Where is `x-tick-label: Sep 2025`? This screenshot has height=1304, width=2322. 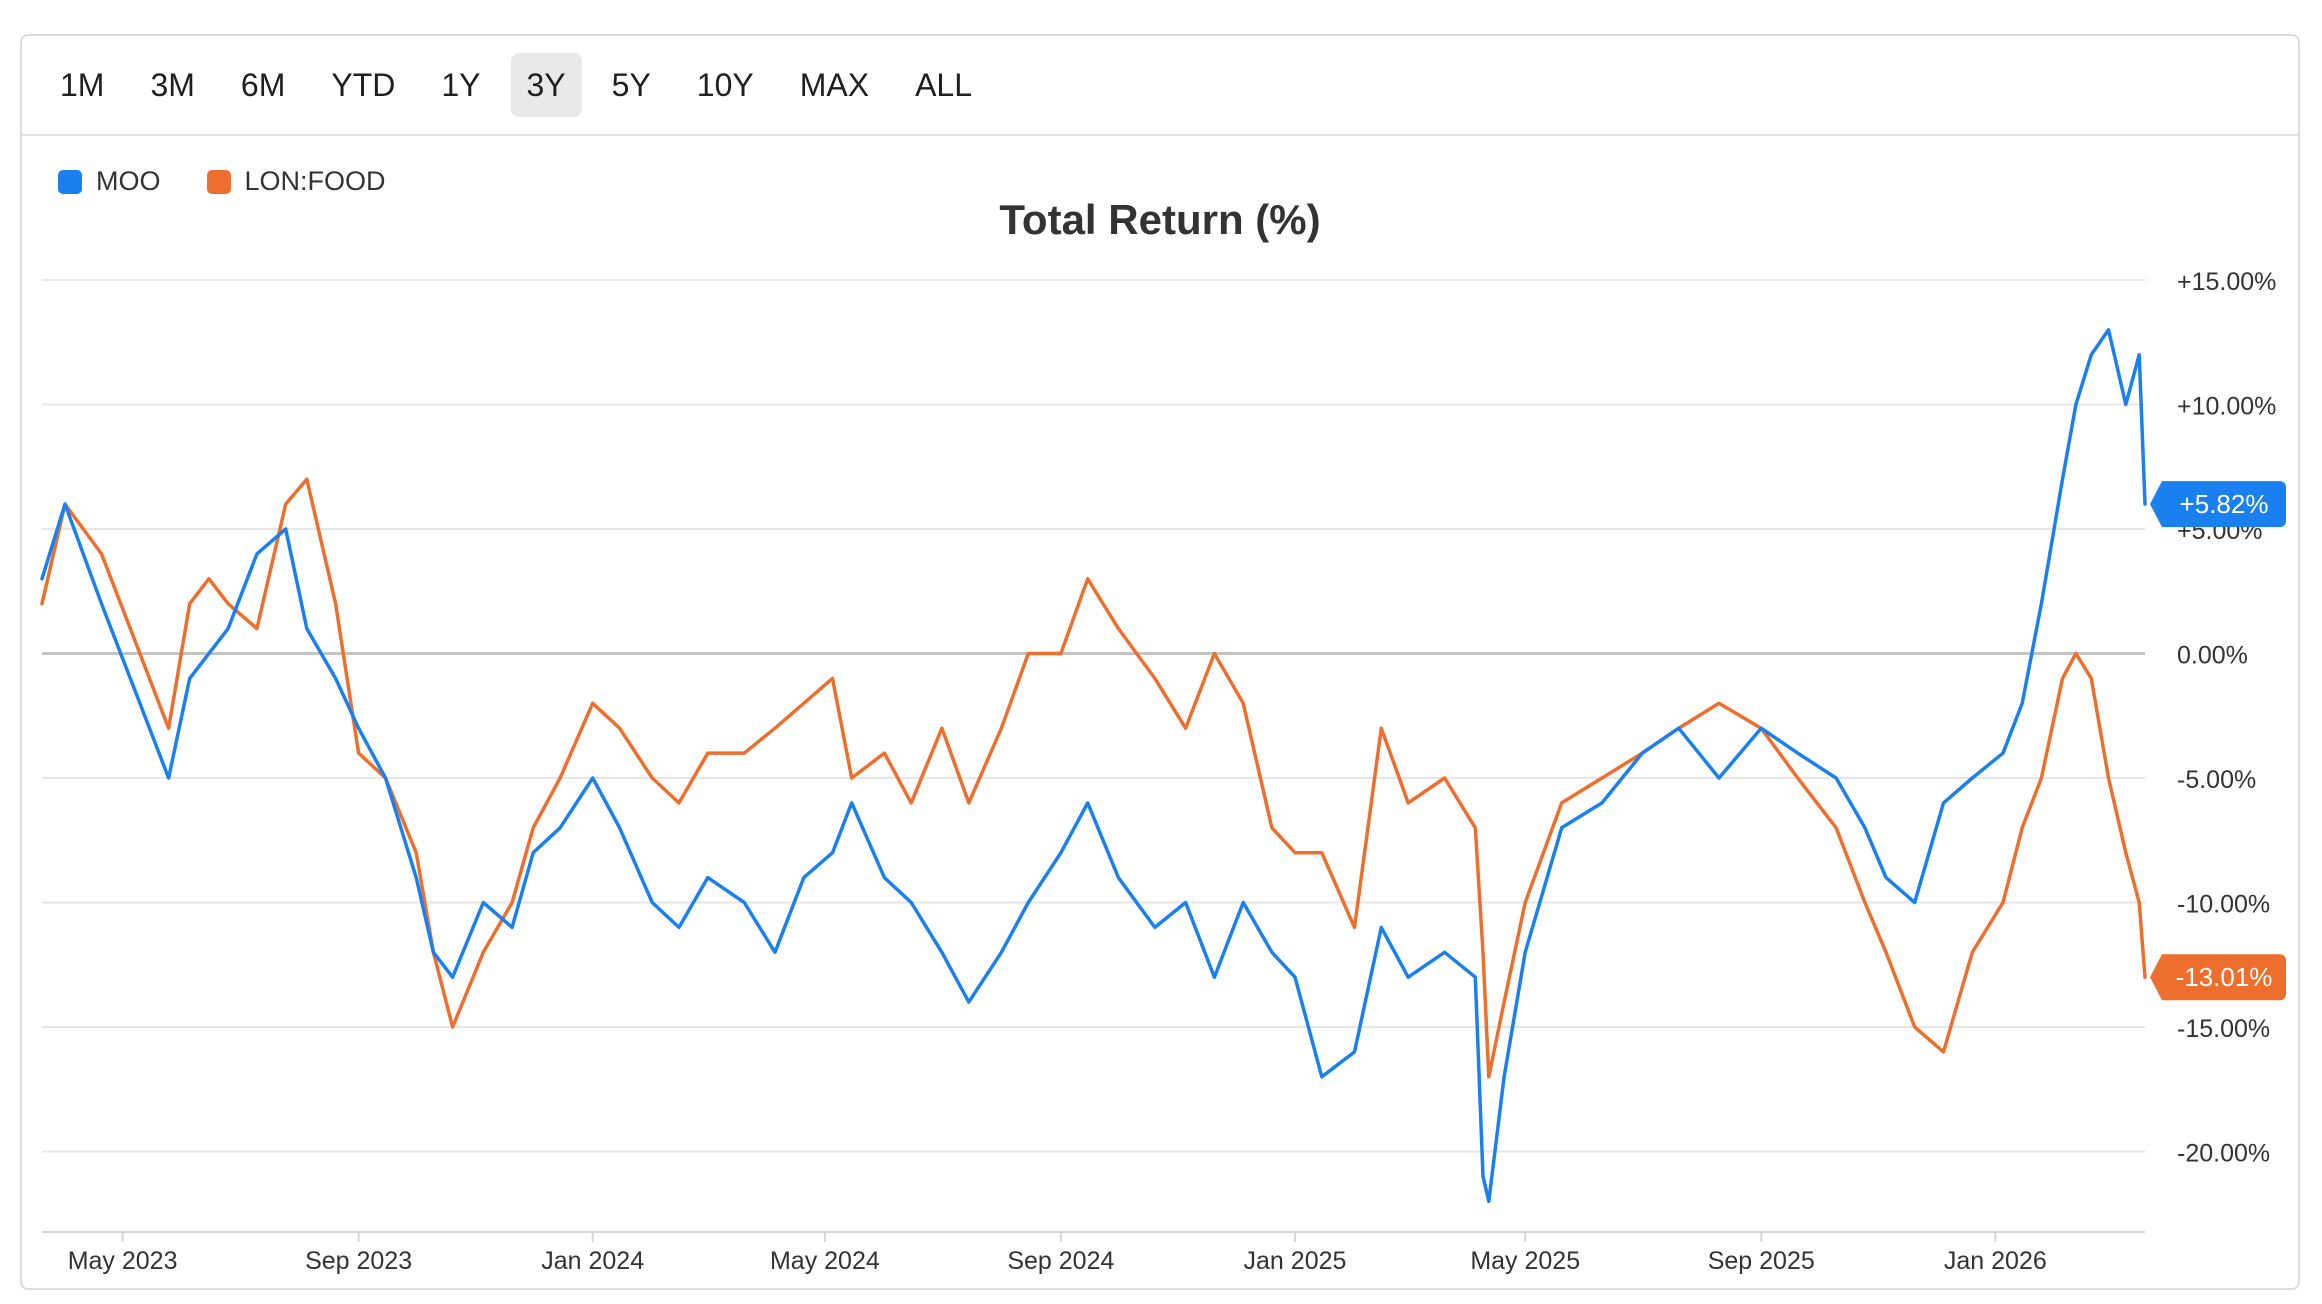 x-tick-label: Sep 2025 is located at coordinates (1761, 1261).